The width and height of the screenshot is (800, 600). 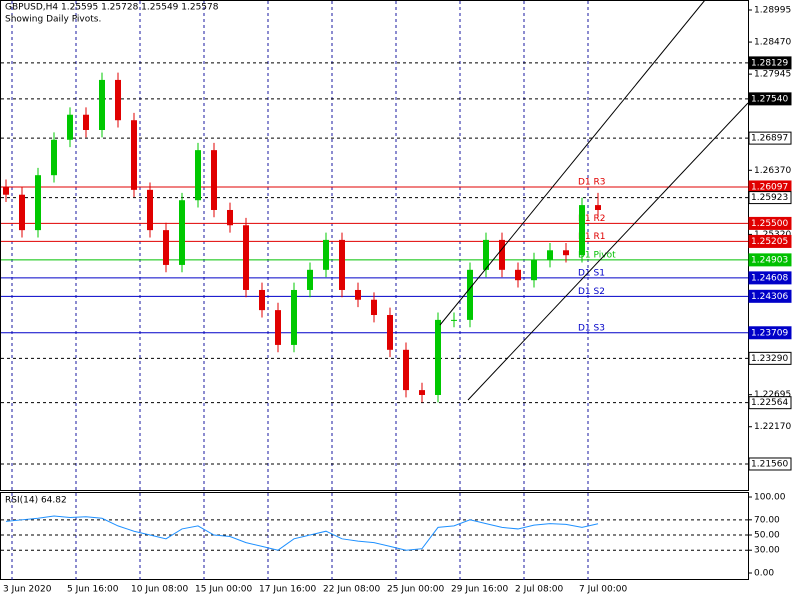 What do you see at coordinates (27, 590) in the screenshot?
I see `x-tick-label: 3 Jun 2020` at bounding box center [27, 590].